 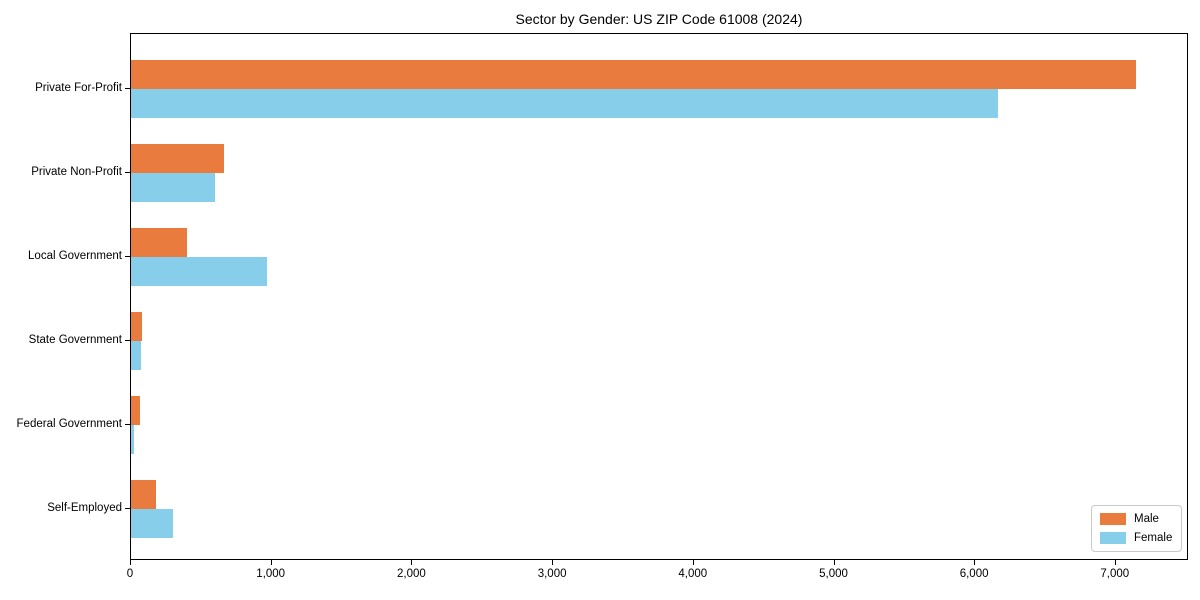 What do you see at coordinates (1136, 528) in the screenshot?
I see `legend: Male Female` at bounding box center [1136, 528].